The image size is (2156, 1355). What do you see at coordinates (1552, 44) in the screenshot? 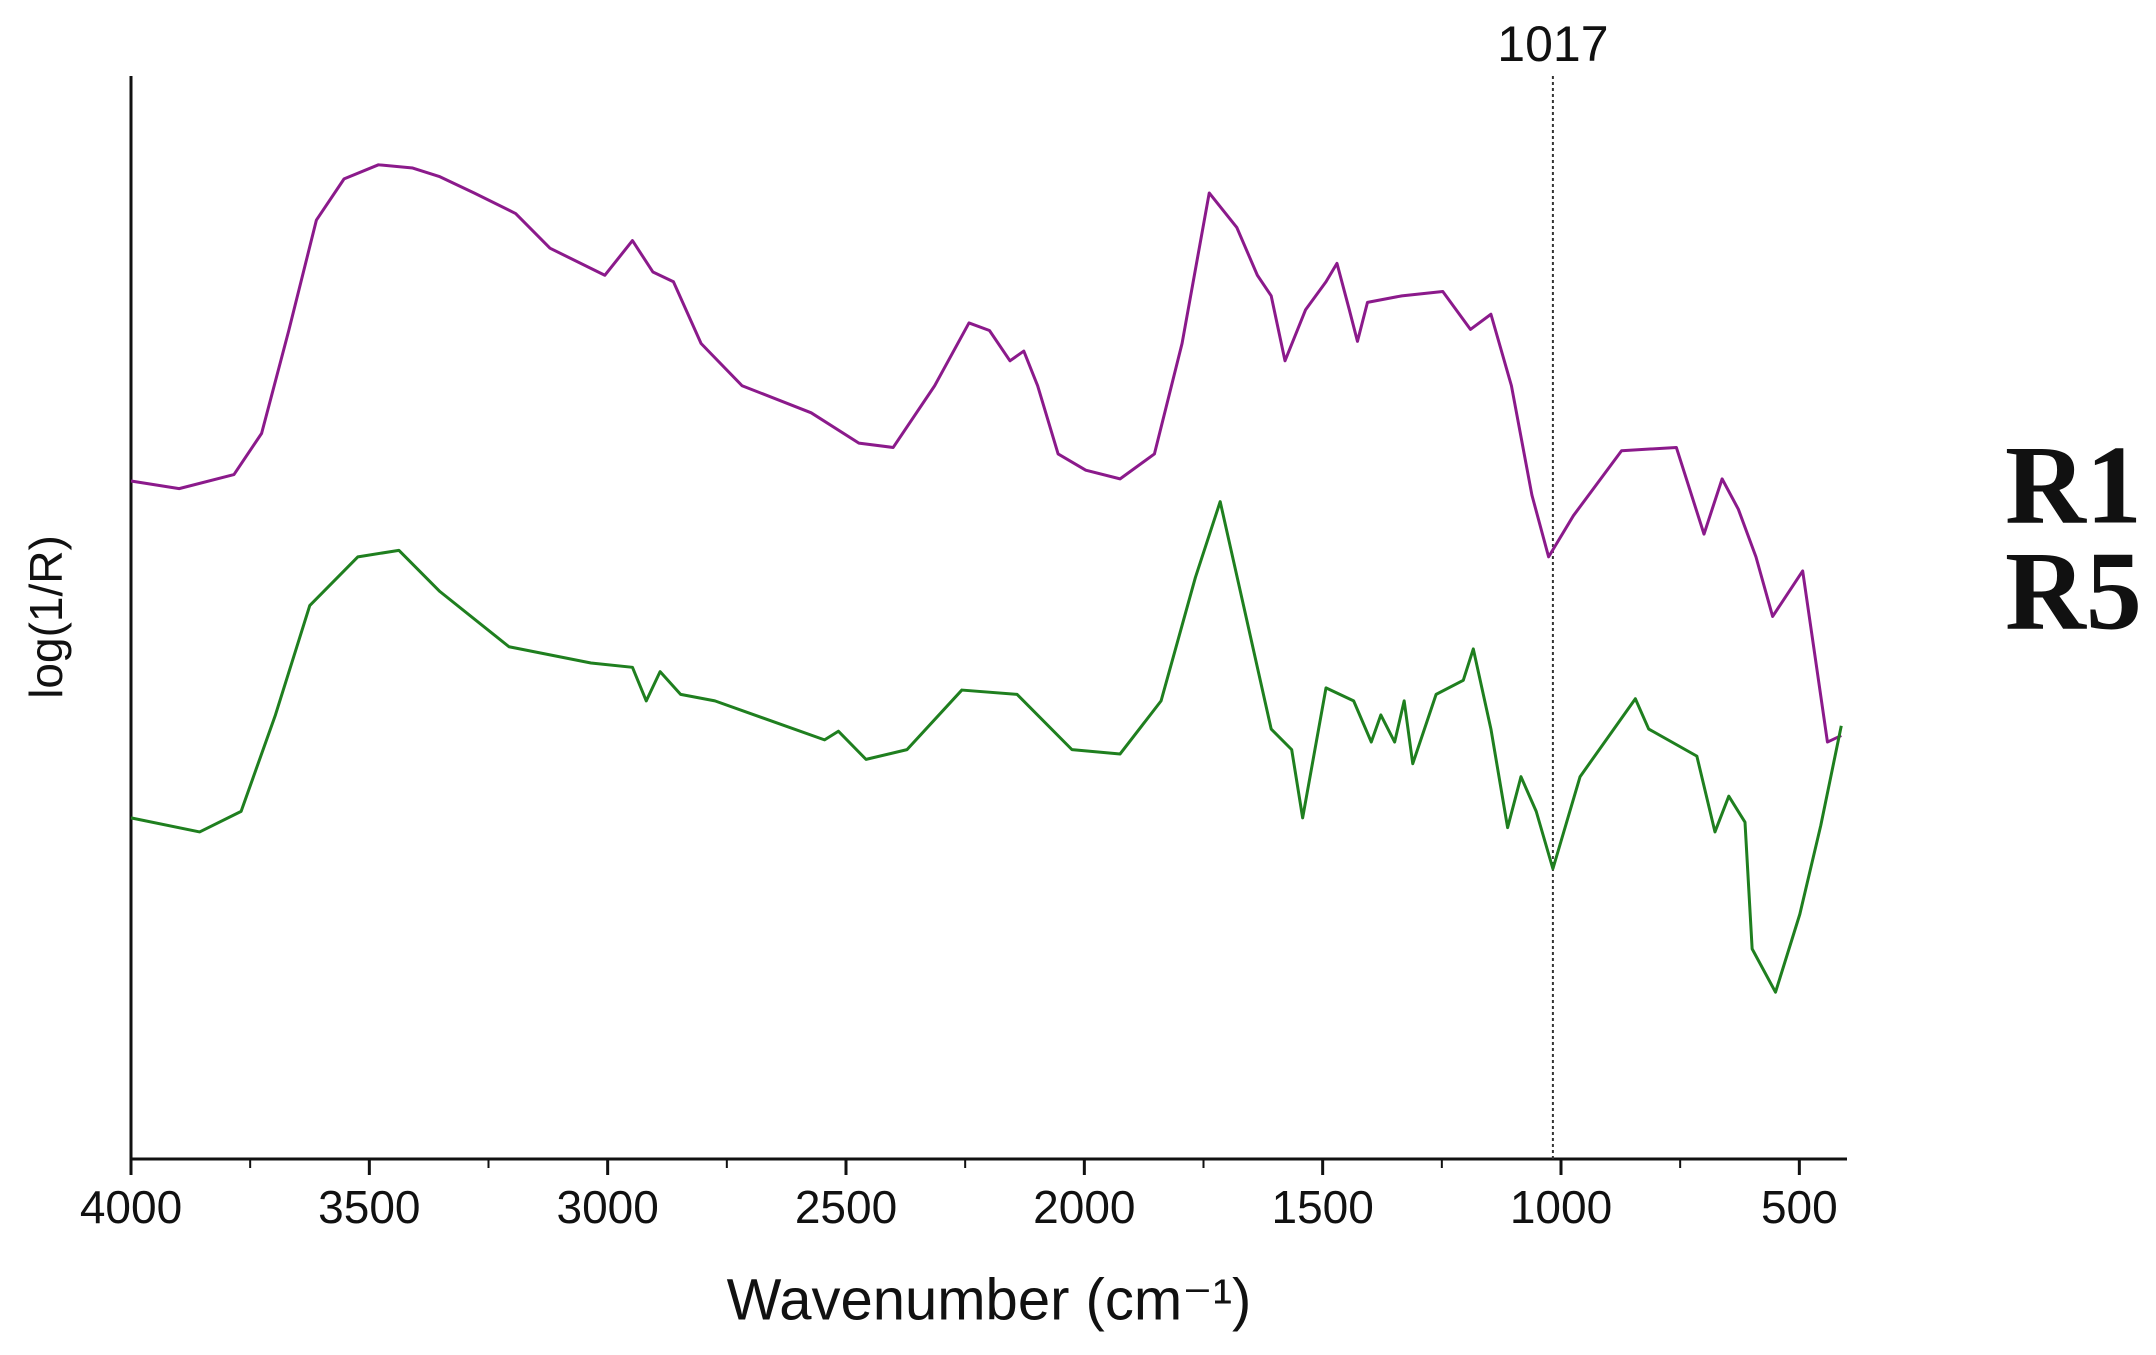
I see `marker-label: 1017` at bounding box center [1552, 44].